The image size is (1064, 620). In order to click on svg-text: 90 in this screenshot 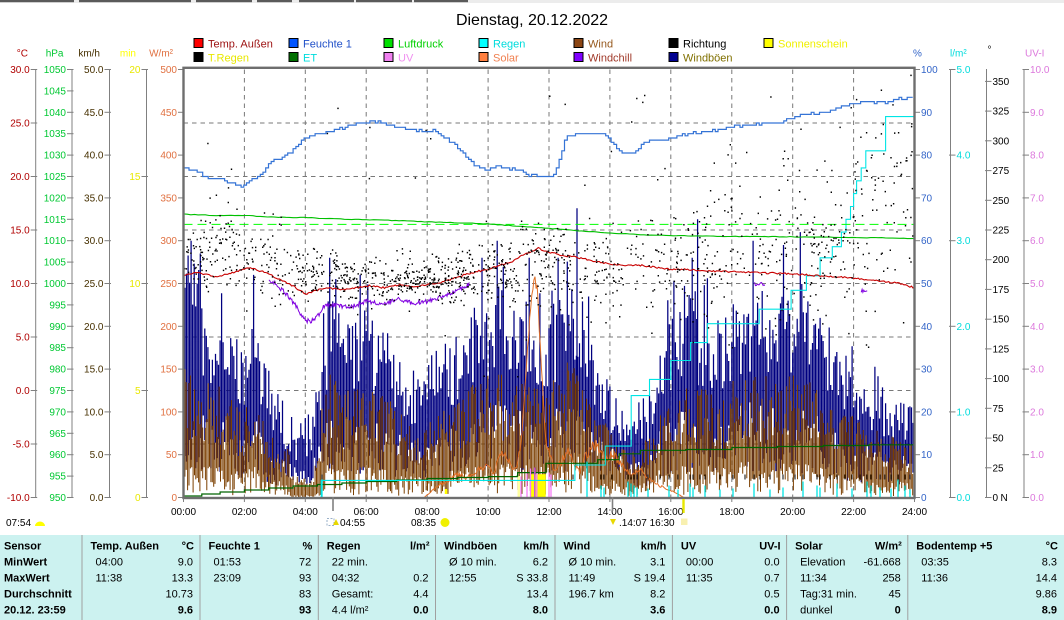, I will do `click(927, 113)`.